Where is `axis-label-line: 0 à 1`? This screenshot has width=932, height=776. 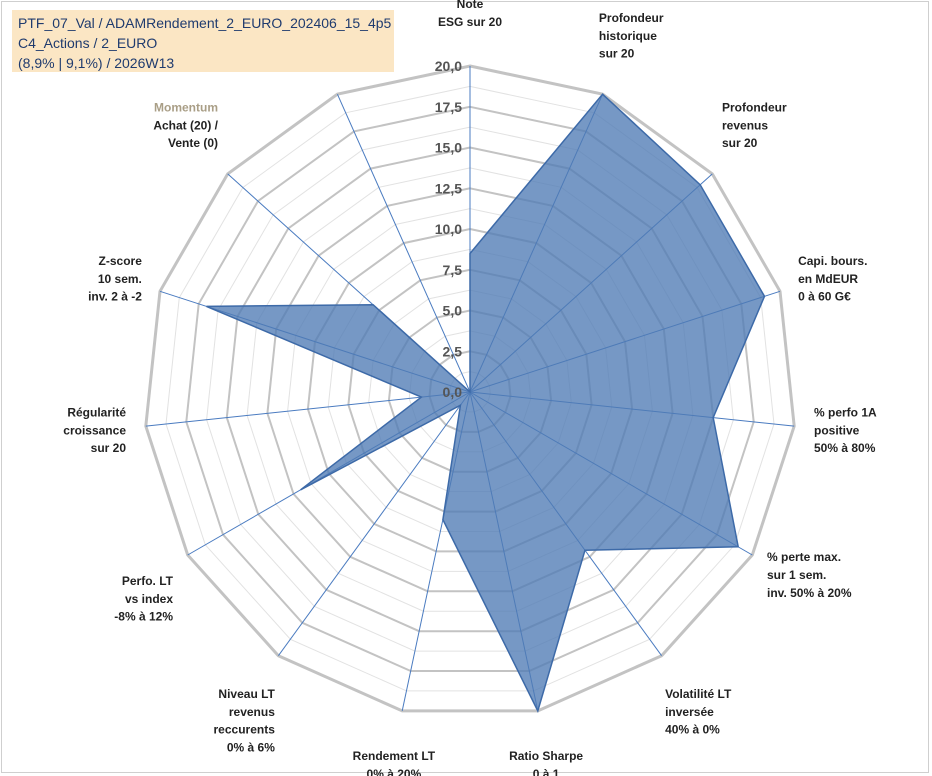 axis-label-line: 0 à 1 is located at coordinates (546, 771).